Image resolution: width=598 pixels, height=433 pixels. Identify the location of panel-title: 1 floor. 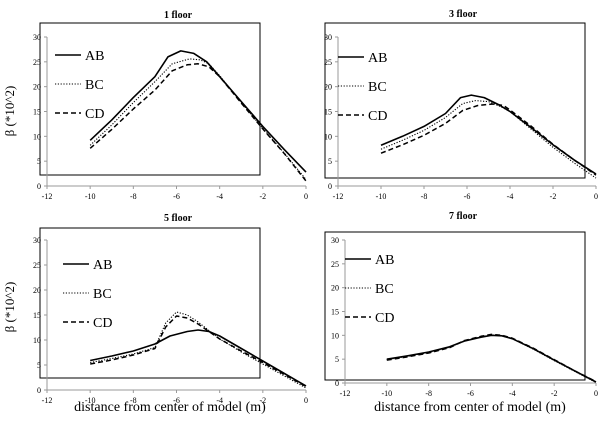
(178, 15).